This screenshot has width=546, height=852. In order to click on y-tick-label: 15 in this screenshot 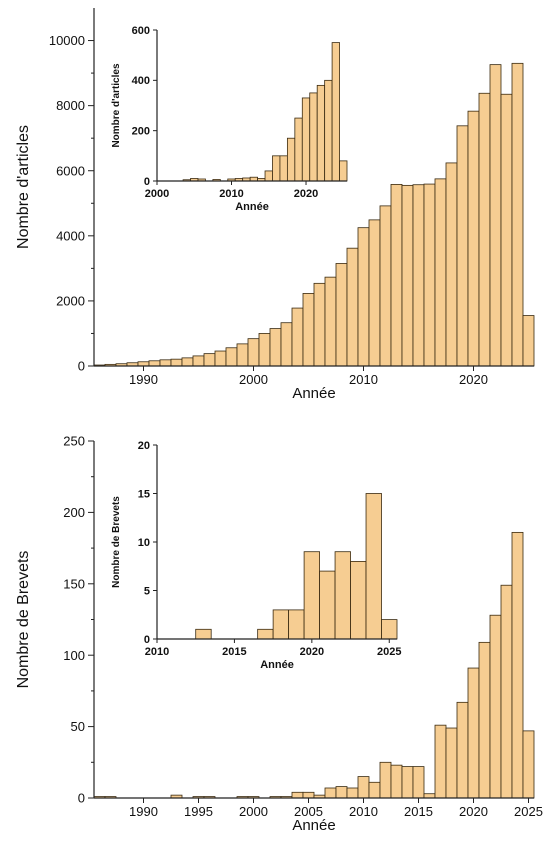, I will do `click(144, 494)`.